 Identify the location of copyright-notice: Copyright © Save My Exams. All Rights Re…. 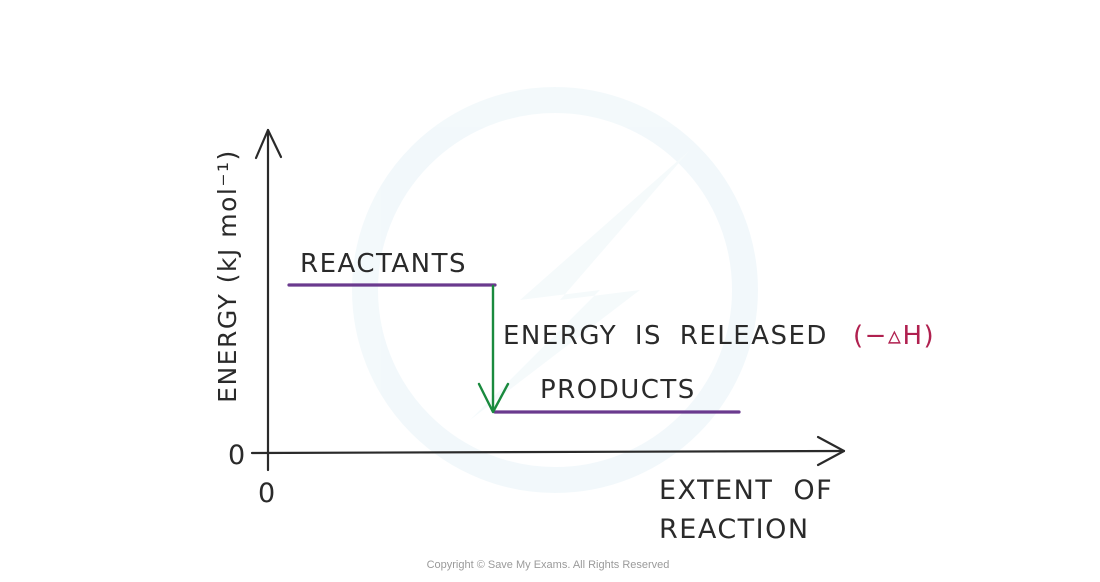
(548, 565).